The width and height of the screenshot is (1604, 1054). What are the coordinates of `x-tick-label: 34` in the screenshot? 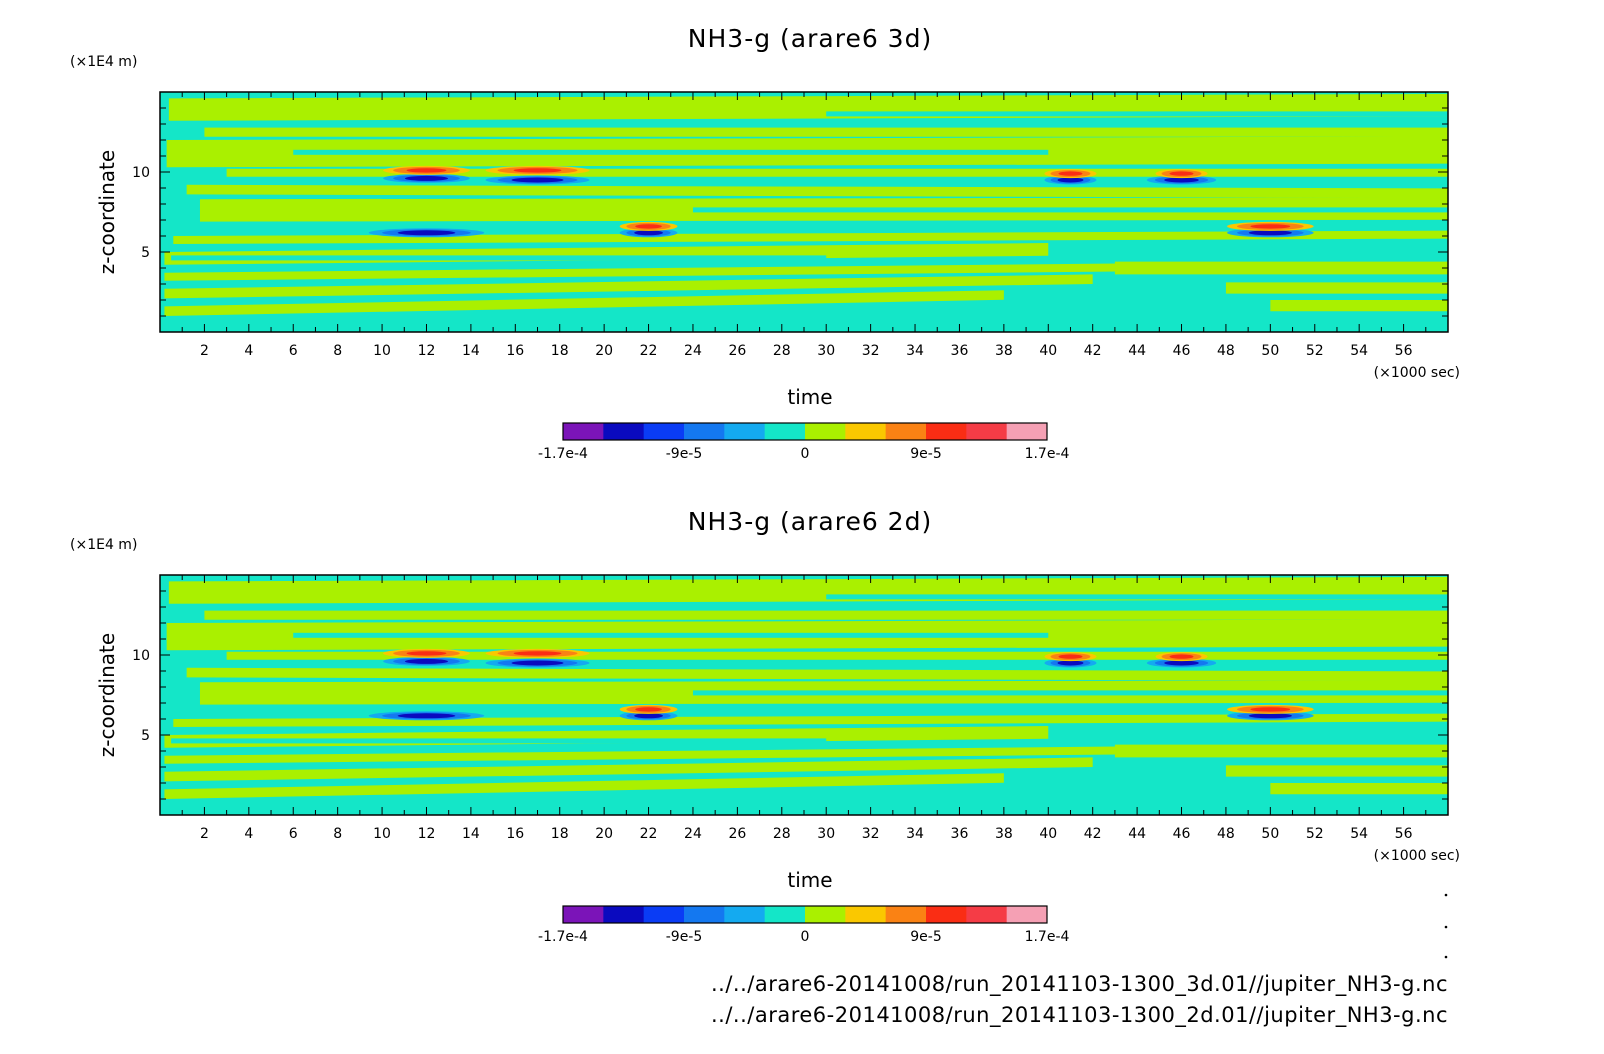 It's located at (915, 834).